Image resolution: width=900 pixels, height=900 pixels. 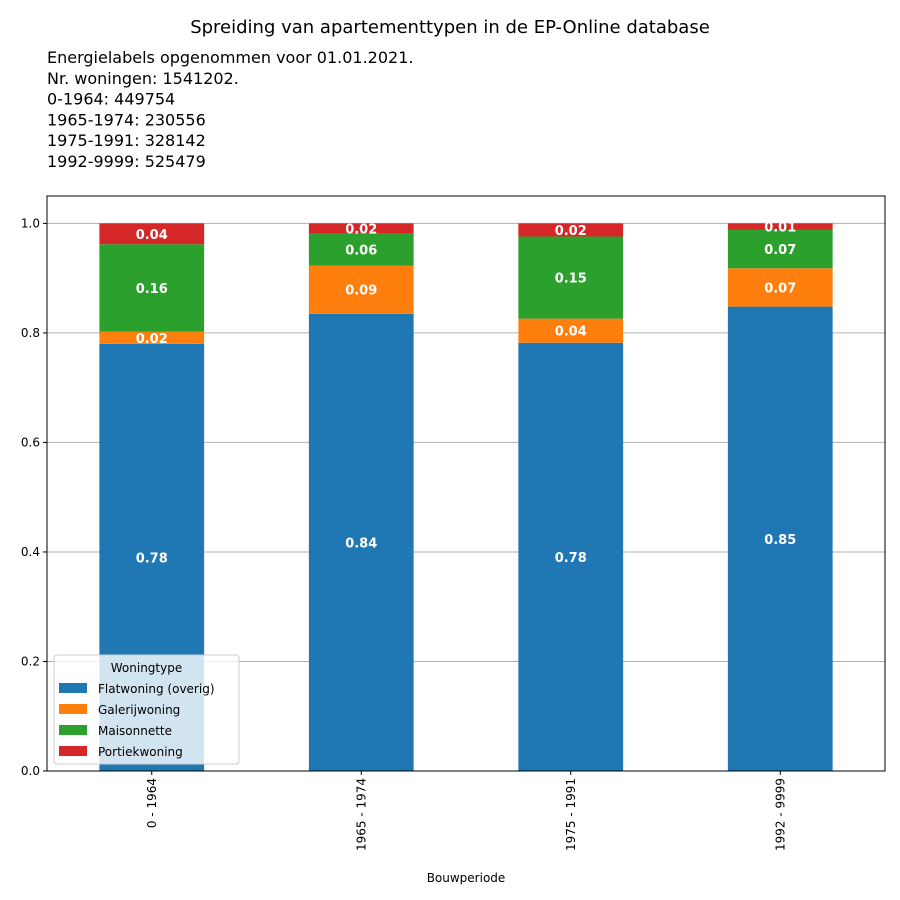 I want to click on legend-title: Woningtype, so click(x=146, y=668).